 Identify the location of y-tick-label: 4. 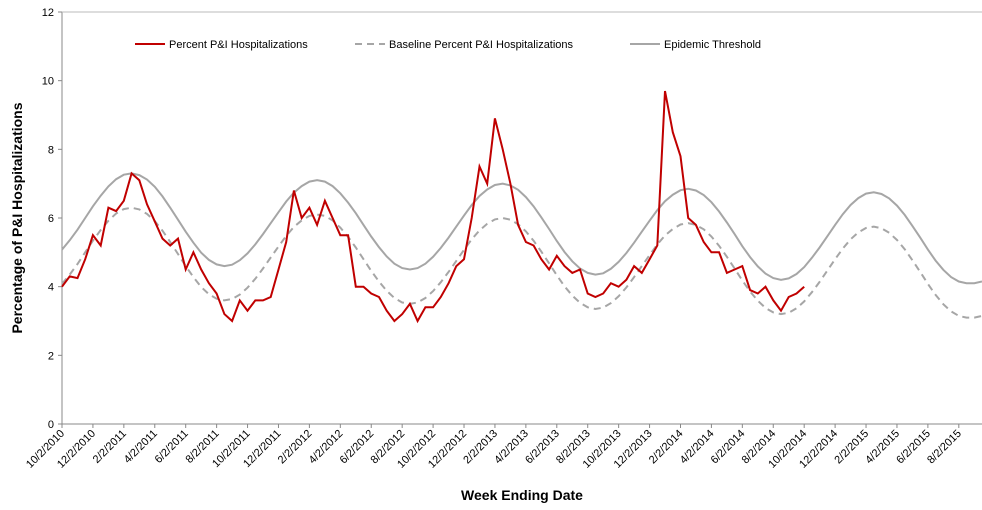
(51, 288).